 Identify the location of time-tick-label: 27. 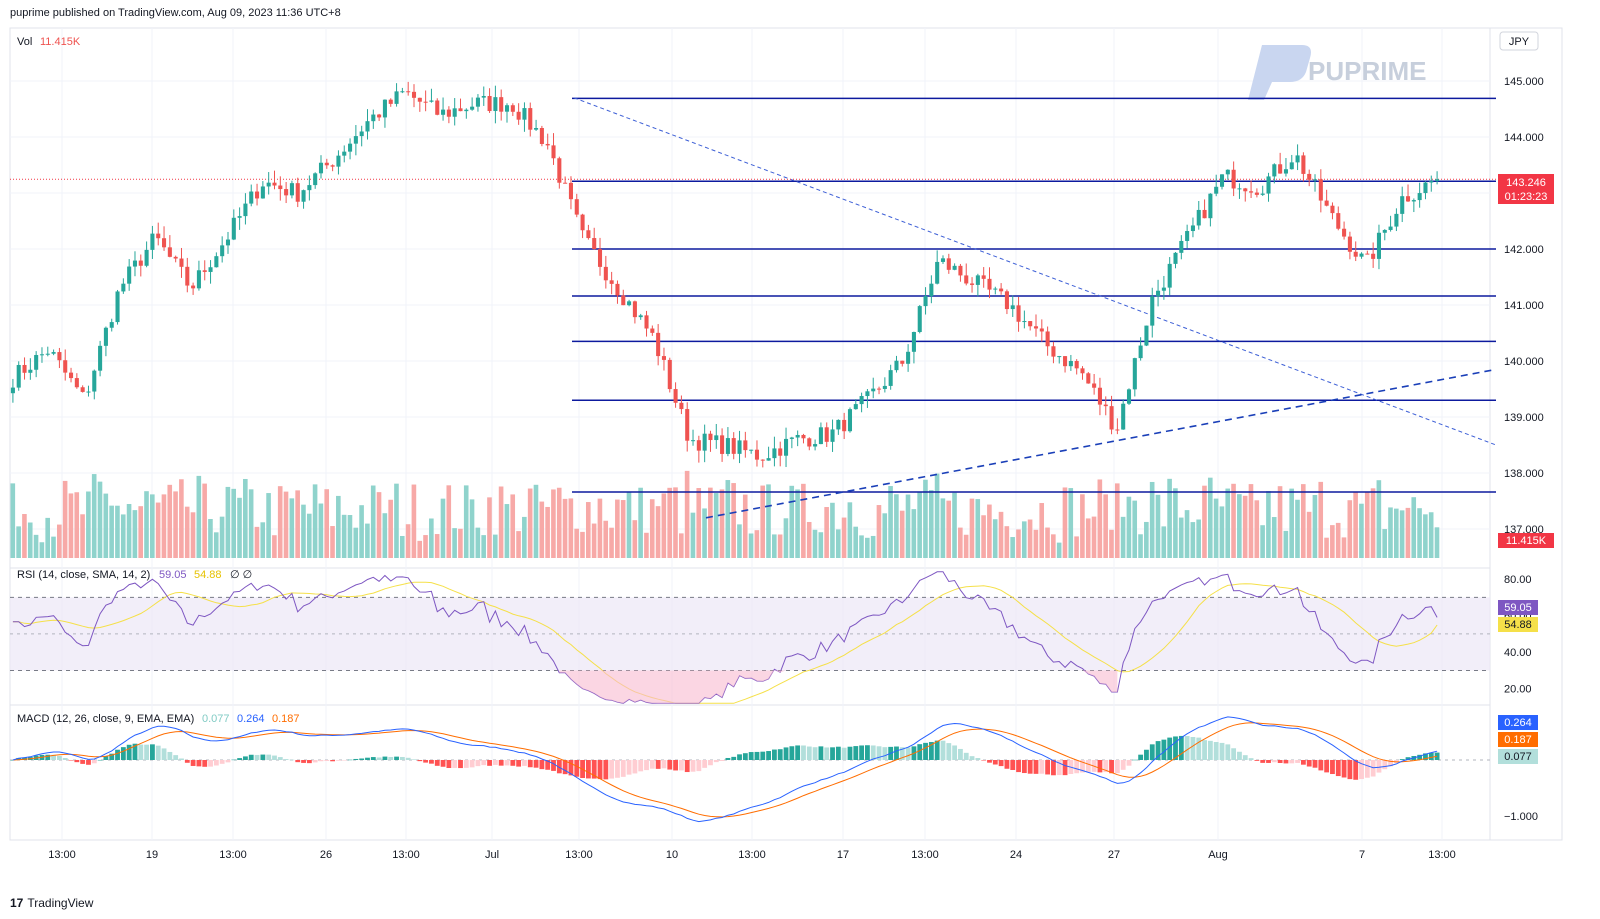
(1114, 855).